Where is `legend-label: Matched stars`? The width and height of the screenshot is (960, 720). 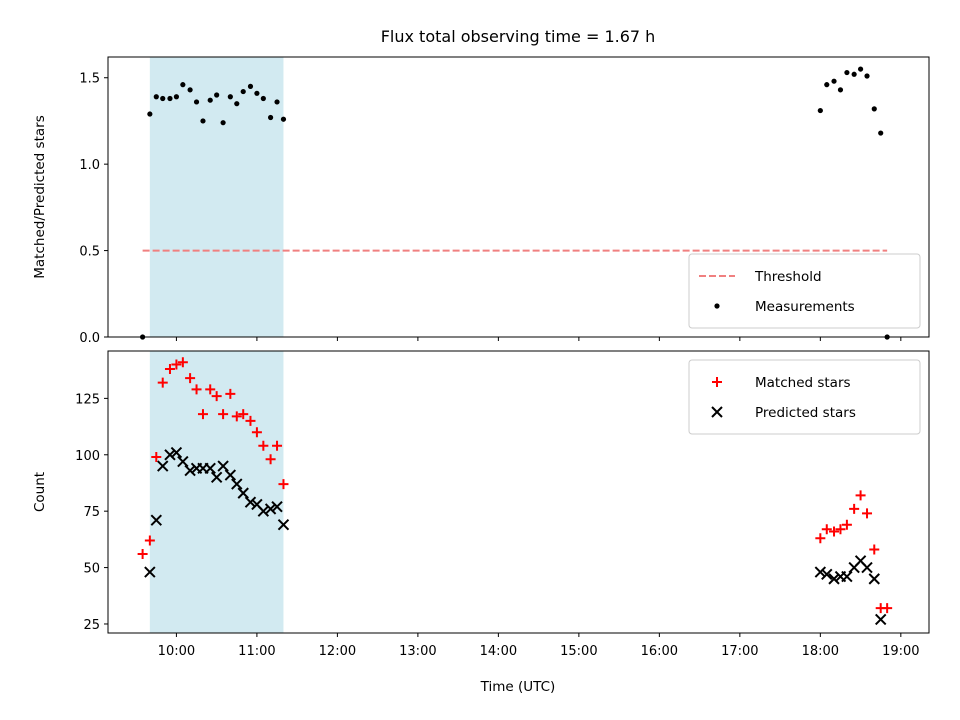 legend-label: Matched stars is located at coordinates (803, 383).